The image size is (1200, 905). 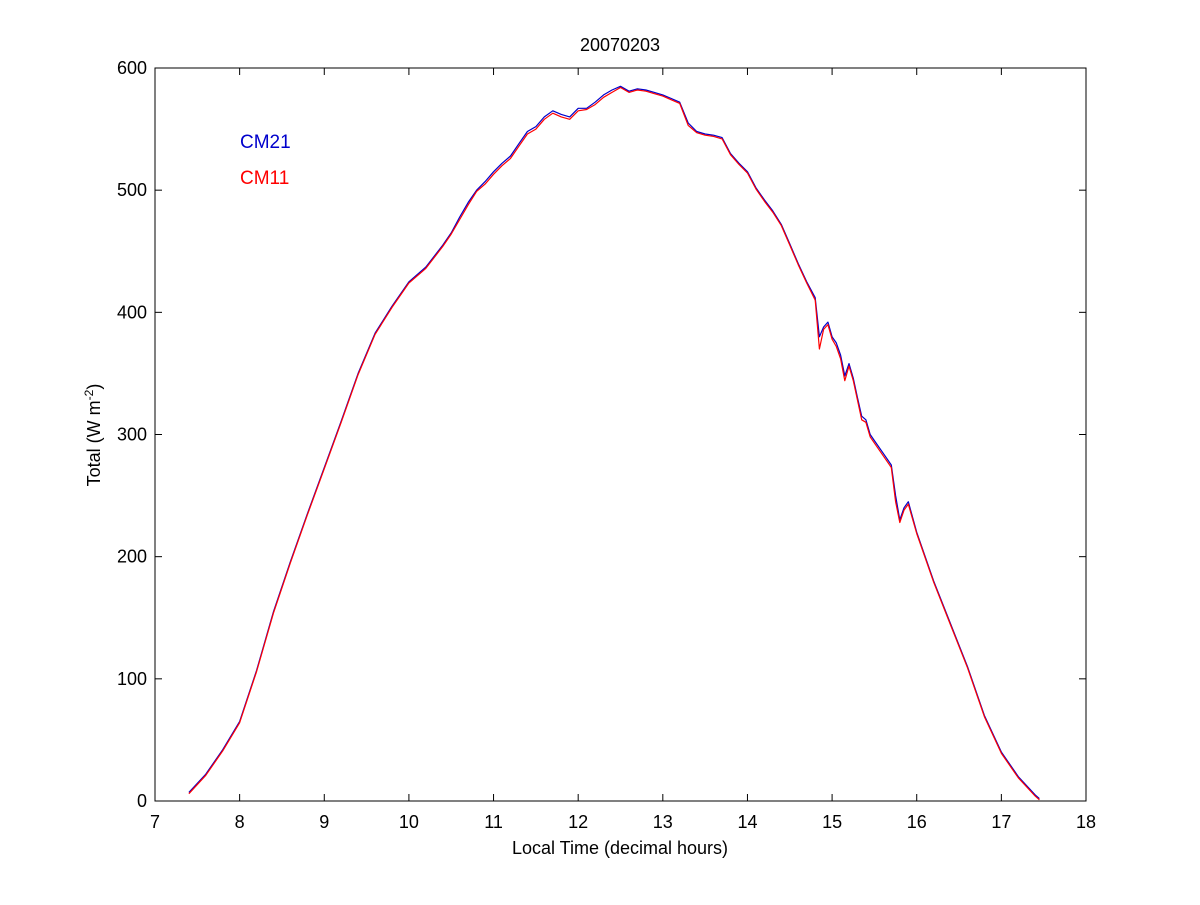 What do you see at coordinates (132, 557) in the screenshot?
I see `y-tick-label: 200` at bounding box center [132, 557].